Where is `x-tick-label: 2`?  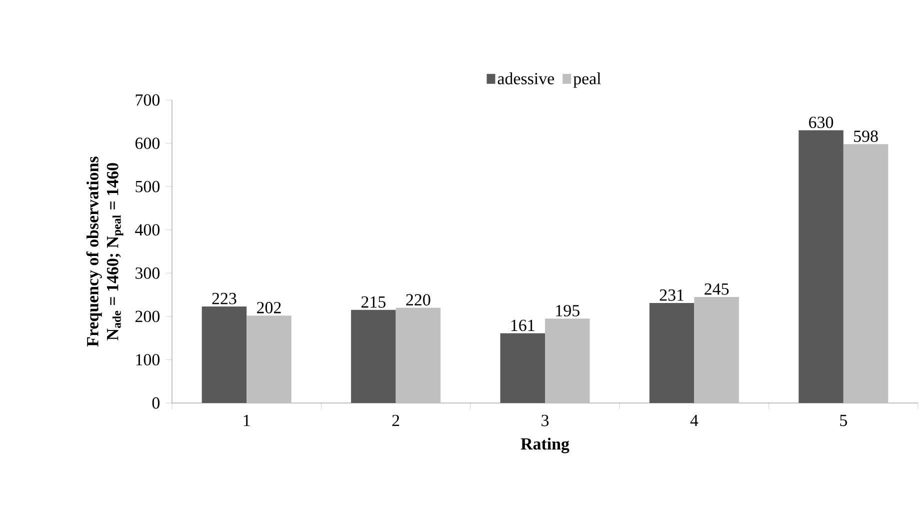 x-tick-label: 2 is located at coordinates (396, 420).